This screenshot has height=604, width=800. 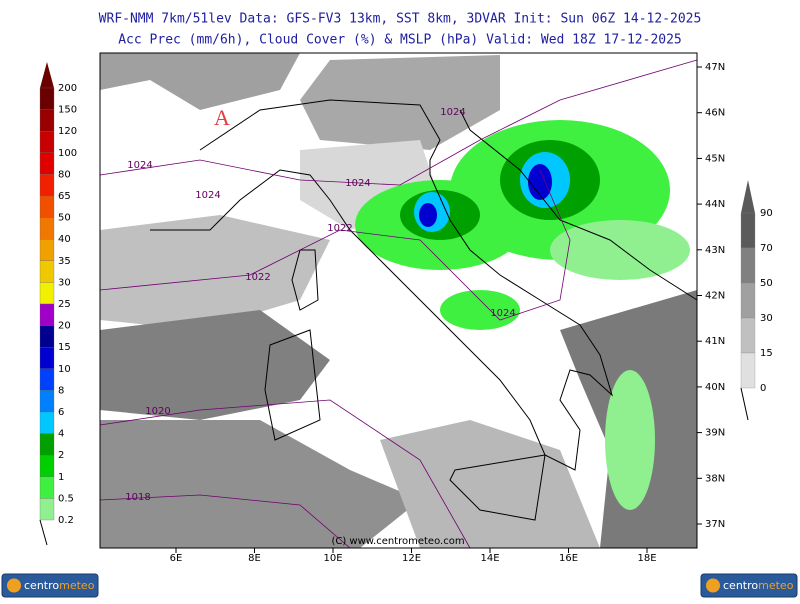 I want to click on legend-label: 65, so click(x=64, y=196).